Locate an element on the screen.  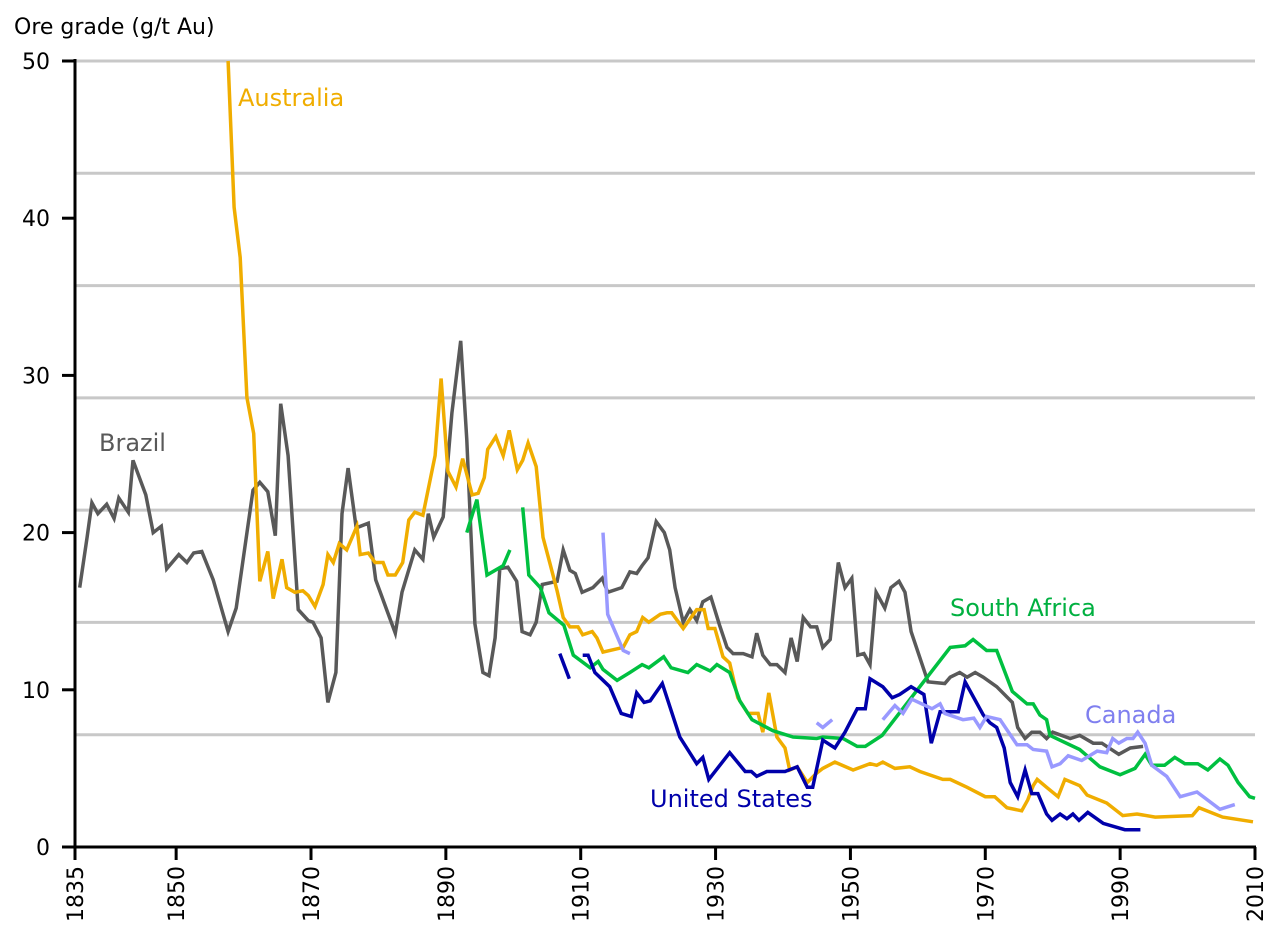
x-tick-label: 1910 is located at coordinates (582, 894).